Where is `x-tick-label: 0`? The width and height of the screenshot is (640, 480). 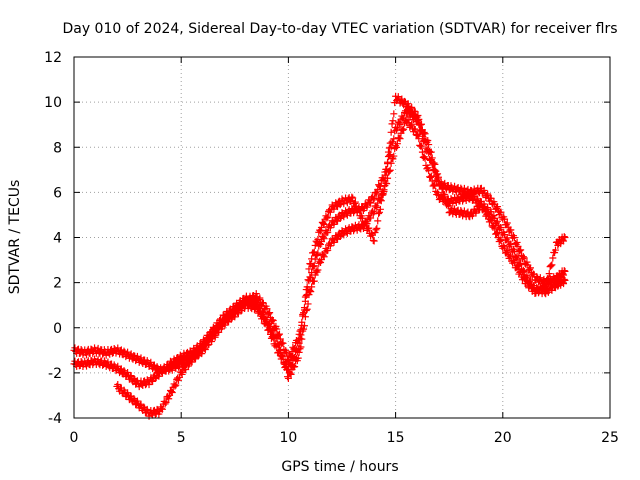 x-tick-label: 0 is located at coordinates (74, 438).